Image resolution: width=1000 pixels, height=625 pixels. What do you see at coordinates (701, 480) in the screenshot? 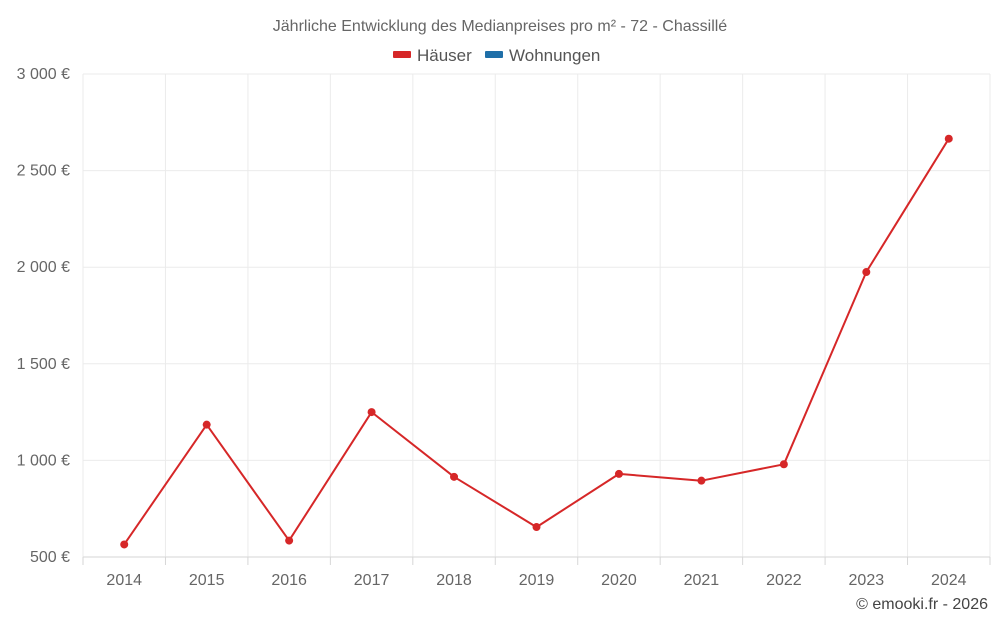
I see `data-point-haeuser-2021` at bounding box center [701, 480].